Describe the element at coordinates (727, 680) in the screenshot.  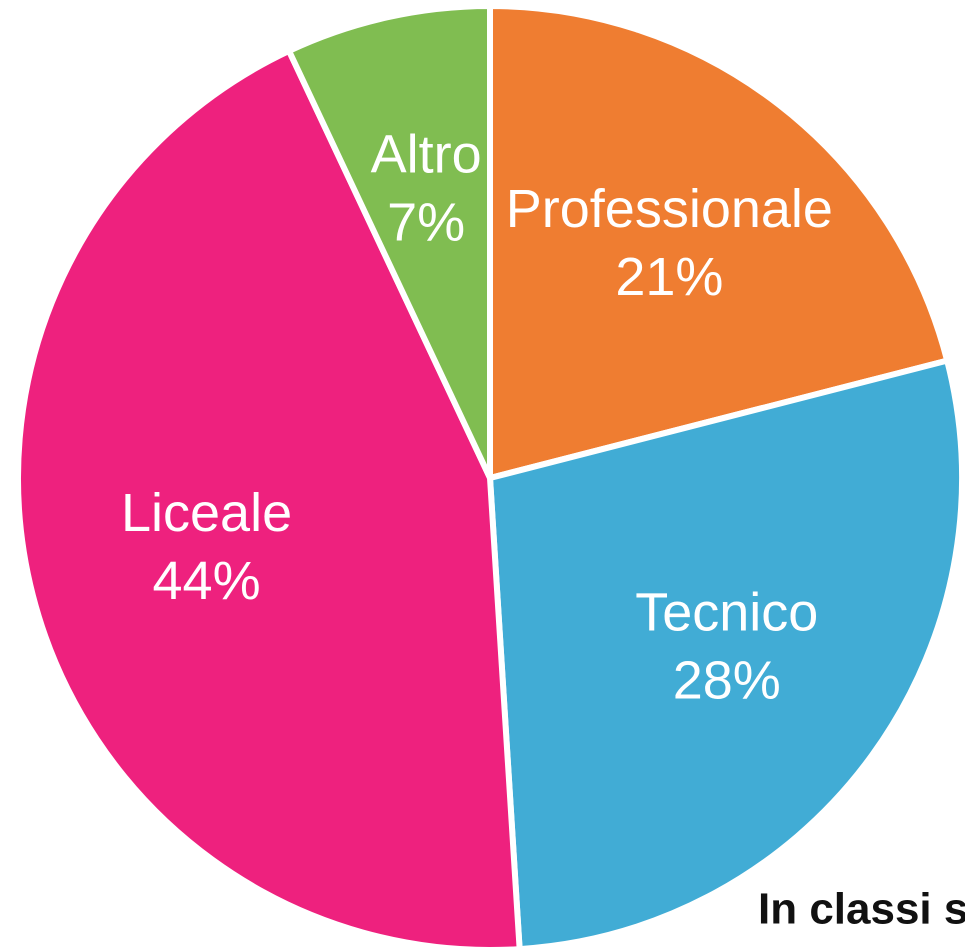
I see `slice-value-label: 28%` at that location.